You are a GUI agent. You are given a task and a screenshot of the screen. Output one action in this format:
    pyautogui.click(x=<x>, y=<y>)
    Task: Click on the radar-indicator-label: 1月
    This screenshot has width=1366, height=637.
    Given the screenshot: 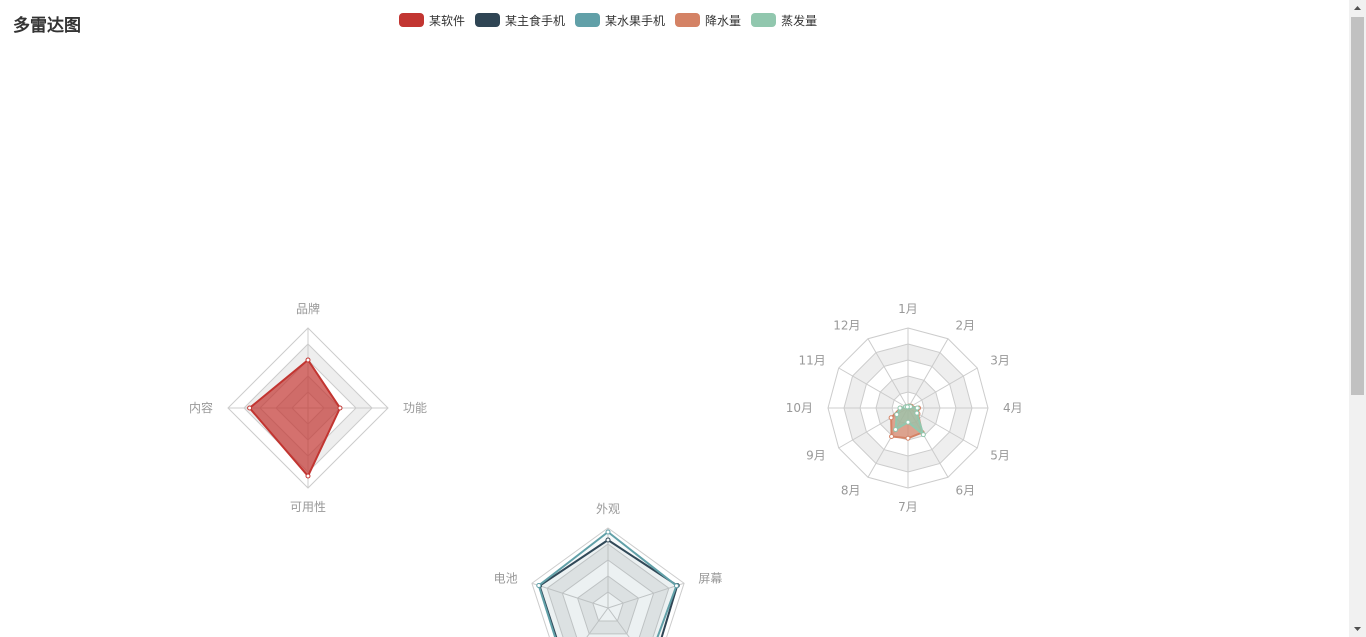 What is the action you would take?
    pyautogui.click(x=908, y=309)
    